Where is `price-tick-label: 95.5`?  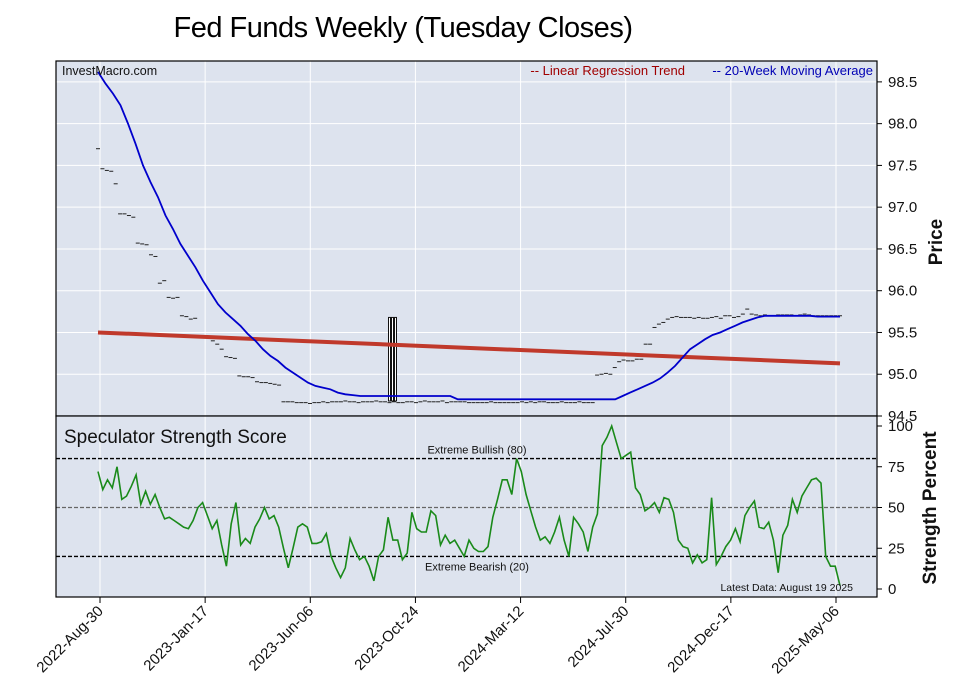 price-tick-label: 95.5 is located at coordinates (902, 332).